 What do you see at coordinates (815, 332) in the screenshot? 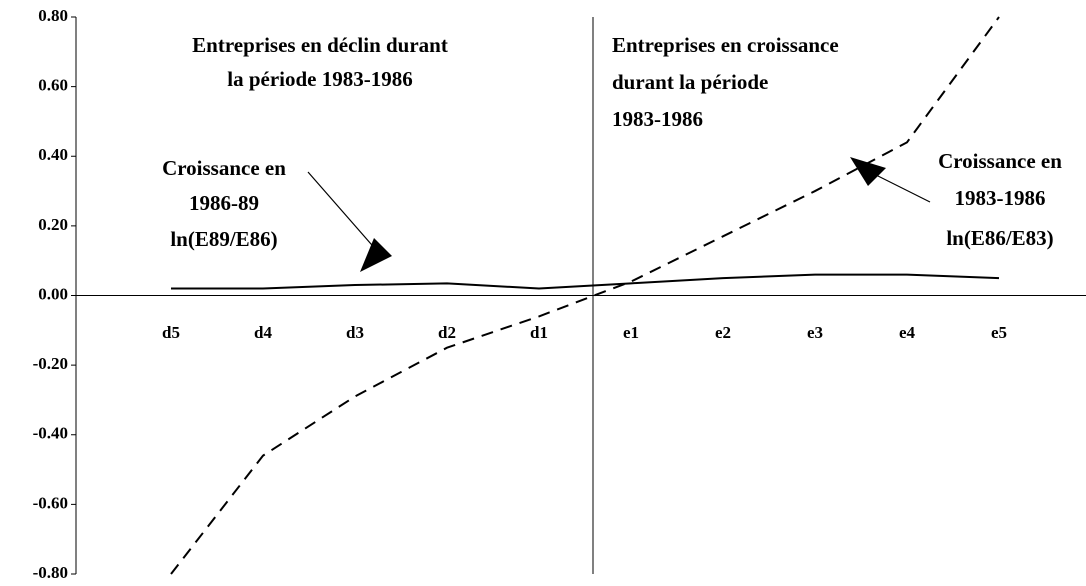
I see `x-tick-label: e3` at bounding box center [815, 332].